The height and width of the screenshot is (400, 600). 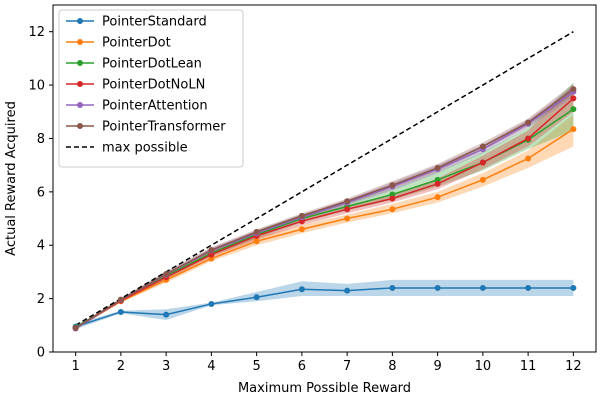 What do you see at coordinates (136, 43) in the screenshot?
I see `legend-label-pointerdot: PointerDot` at bounding box center [136, 43].